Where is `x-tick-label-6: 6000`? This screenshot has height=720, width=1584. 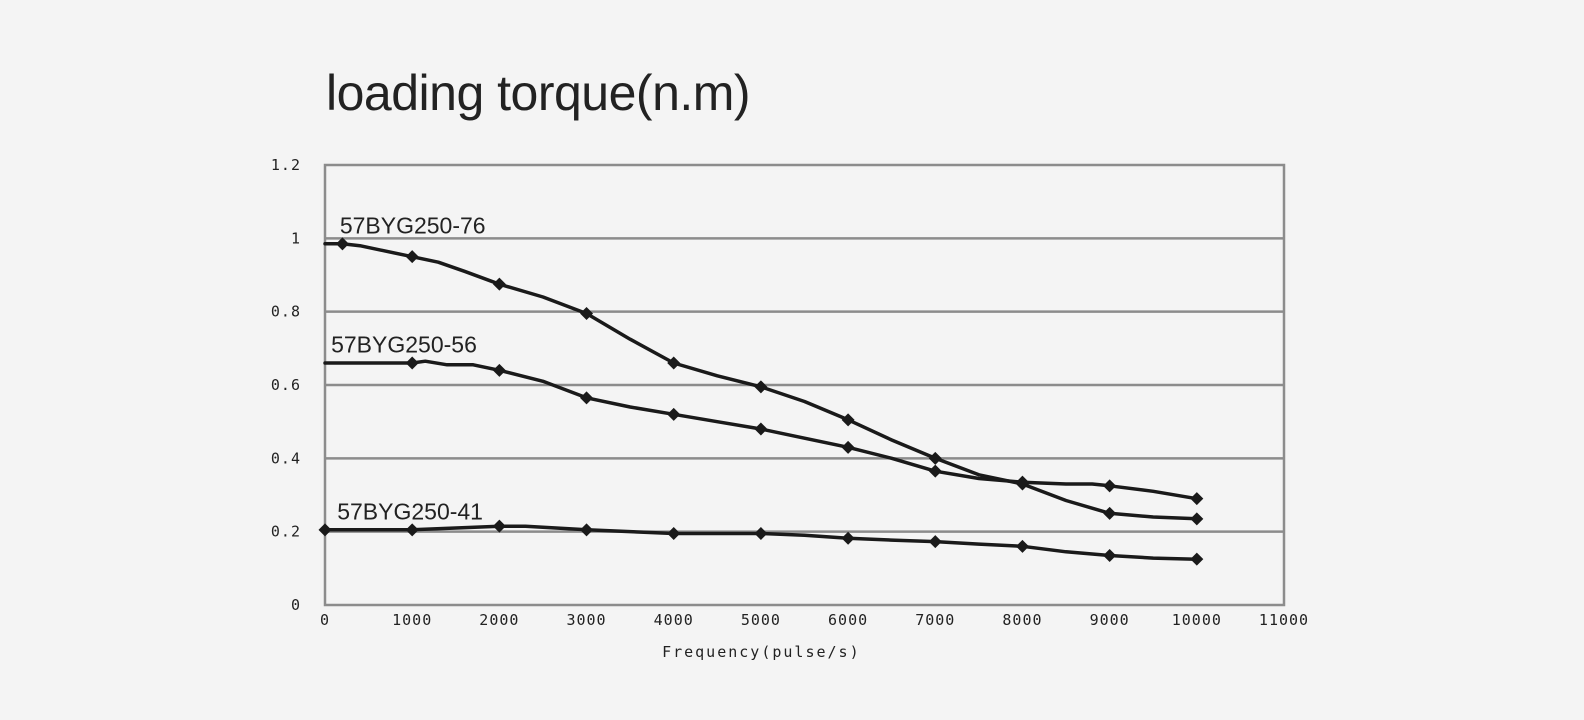 x-tick-label-6: 6000 is located at coordinates (848, 620).